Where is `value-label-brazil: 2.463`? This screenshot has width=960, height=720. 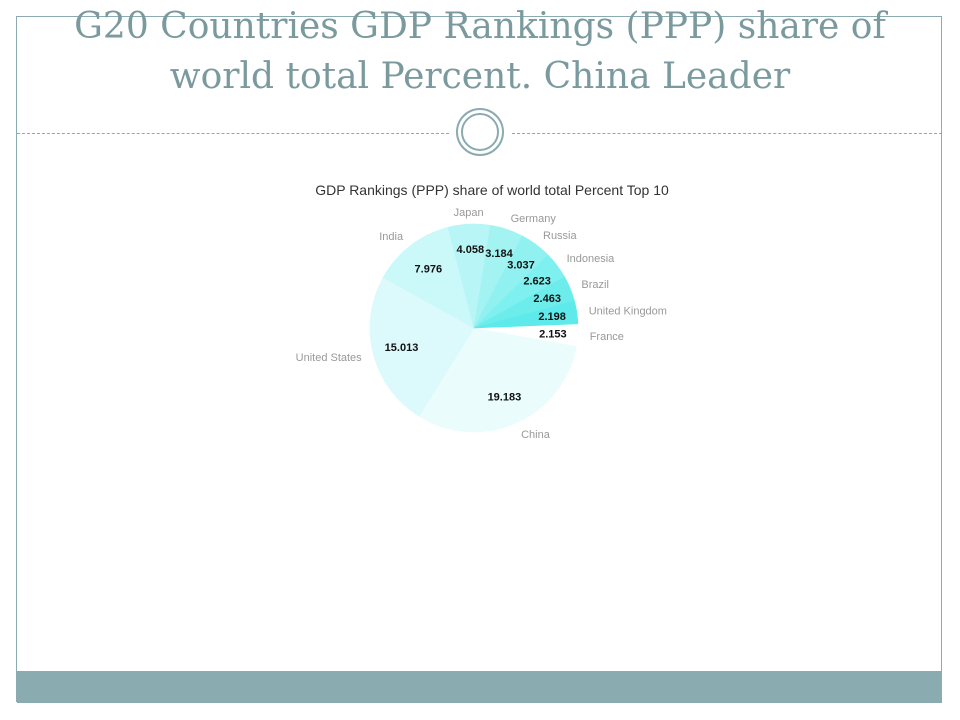
value-label-brazil: 2.463 is located at coordinates (547, 299).